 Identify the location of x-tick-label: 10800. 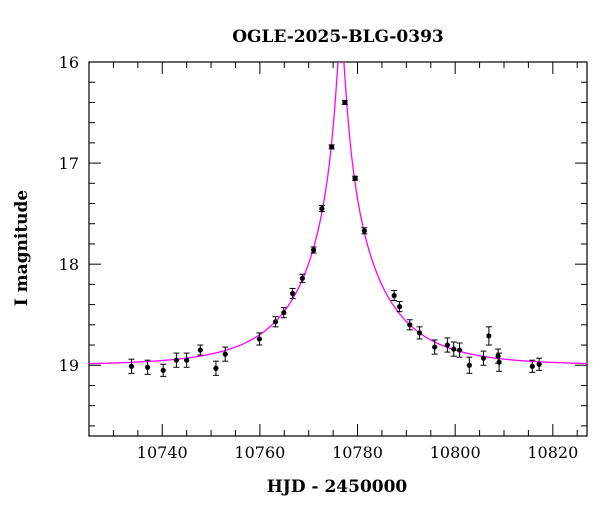
(455, 452).